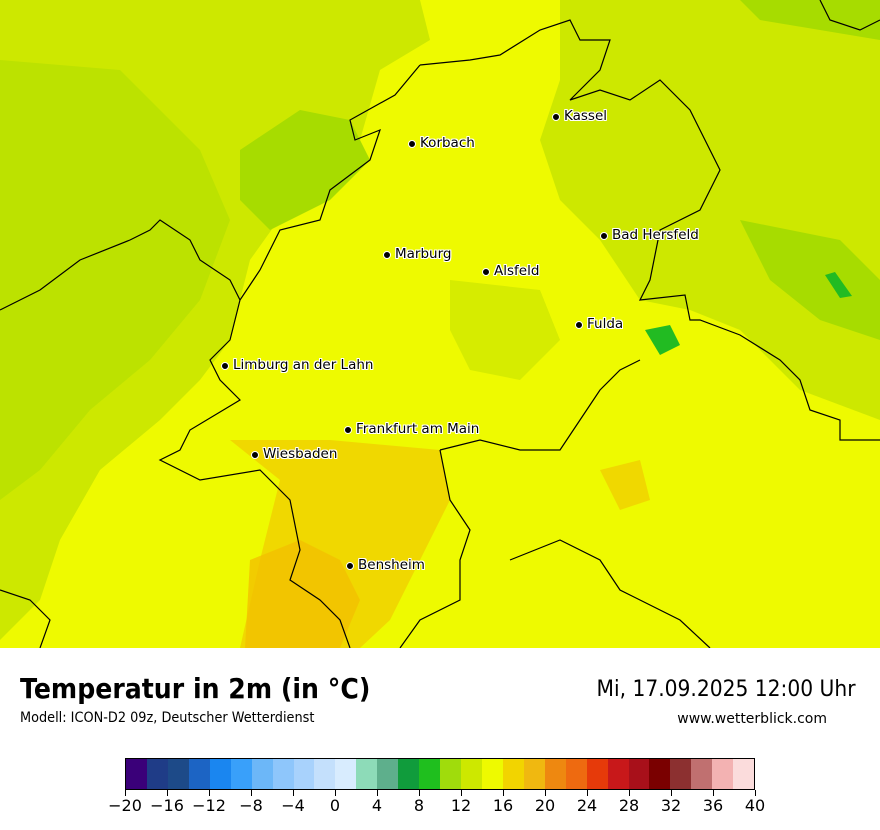 This screenshot has height=830, width=880. Describe the element at coordinates (419, 805) in the screenshot. I see `colorbar-tick-label: 8` at that location.